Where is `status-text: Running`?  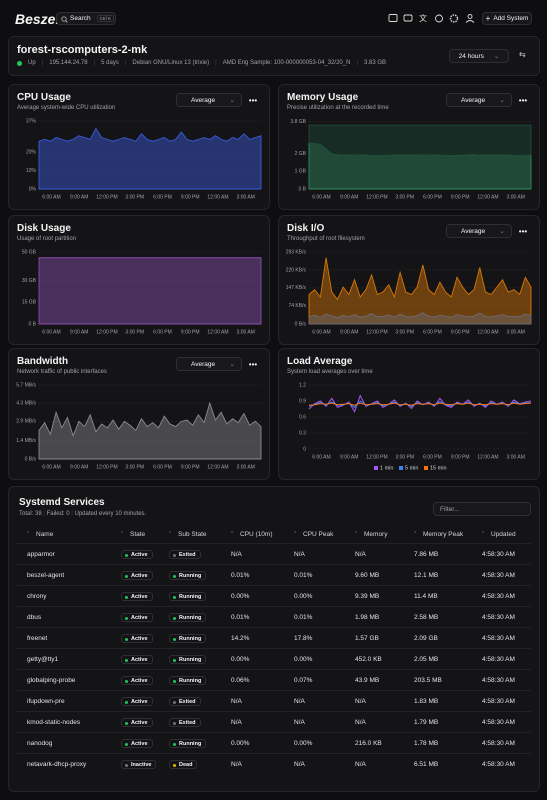
status-text: Running is located at coordinates (190, 681).